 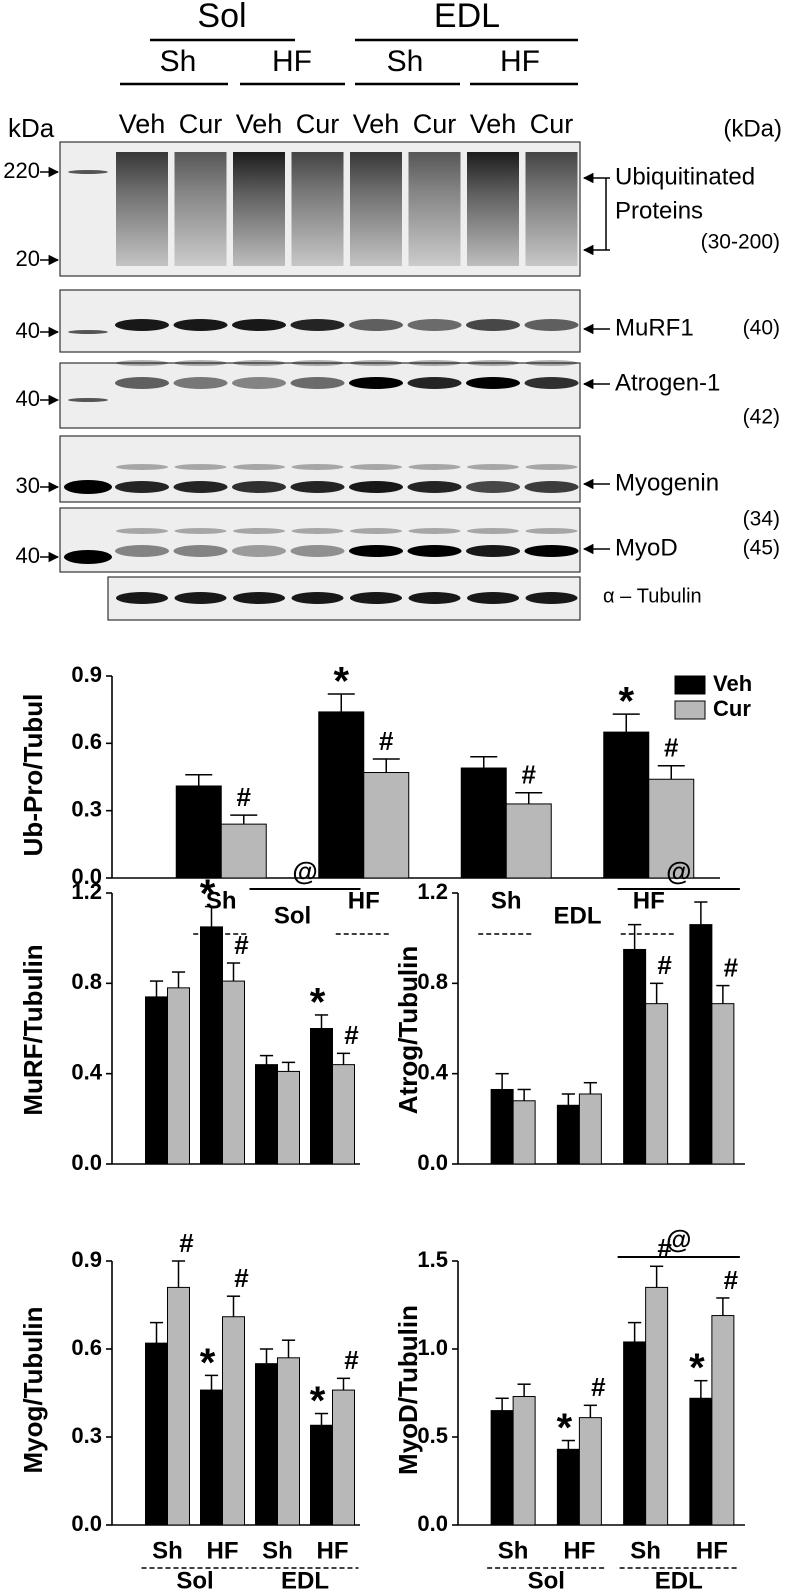 I want to click on y-tick-label: 0.4, so click(x=432, y=1071).